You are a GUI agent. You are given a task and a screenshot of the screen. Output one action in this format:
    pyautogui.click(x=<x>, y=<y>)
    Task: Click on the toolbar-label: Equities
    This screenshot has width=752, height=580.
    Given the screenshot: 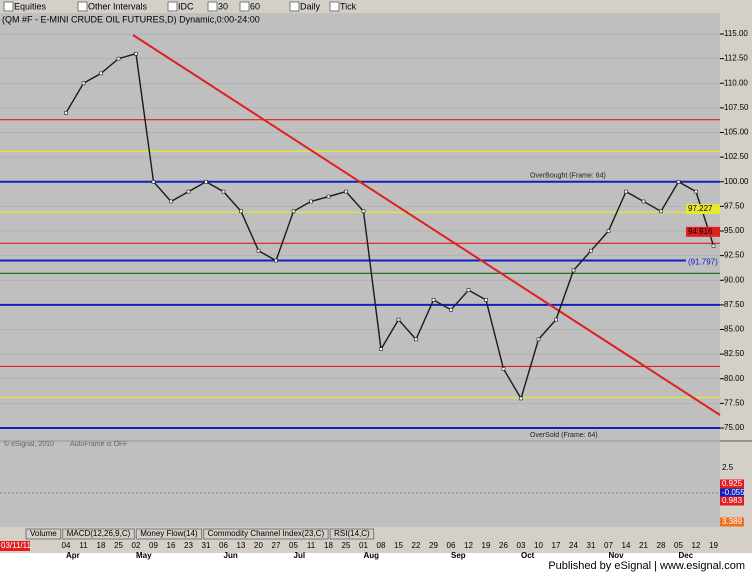 What is the action you would take?
    pyautogui.click(x=30, y=6)
    